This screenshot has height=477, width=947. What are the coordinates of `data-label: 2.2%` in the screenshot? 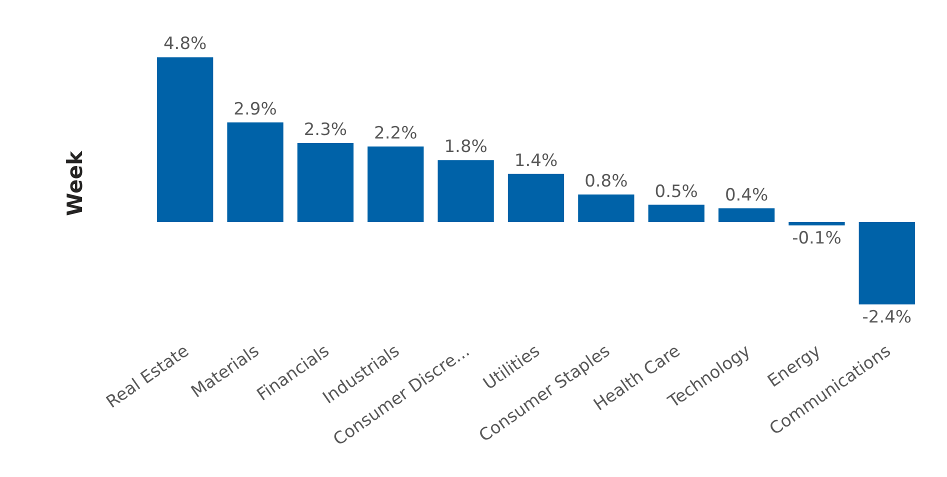 It's located at (396, 133).